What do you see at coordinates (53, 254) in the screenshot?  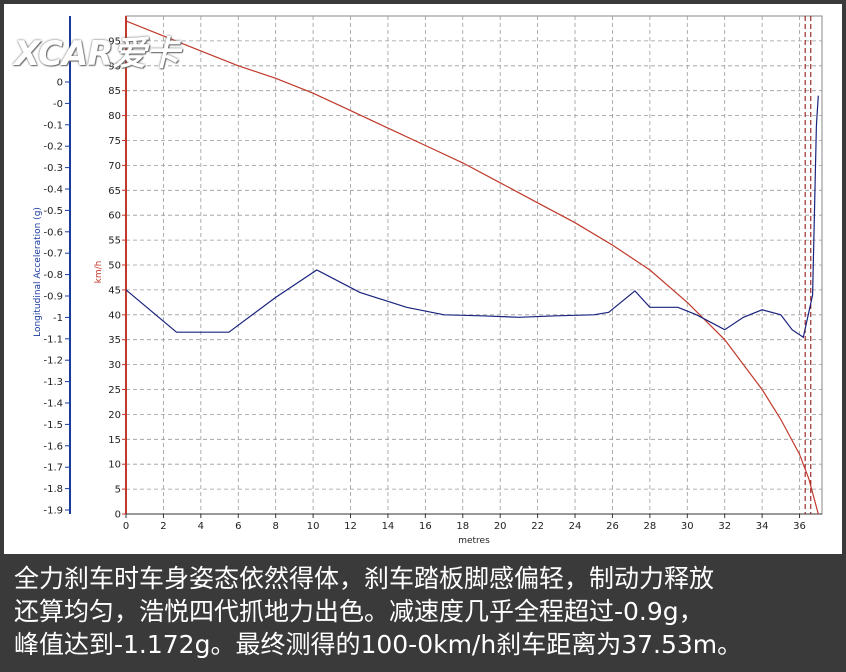 I see `left-tick-label: -0.7` at bounding box center [53, 254].